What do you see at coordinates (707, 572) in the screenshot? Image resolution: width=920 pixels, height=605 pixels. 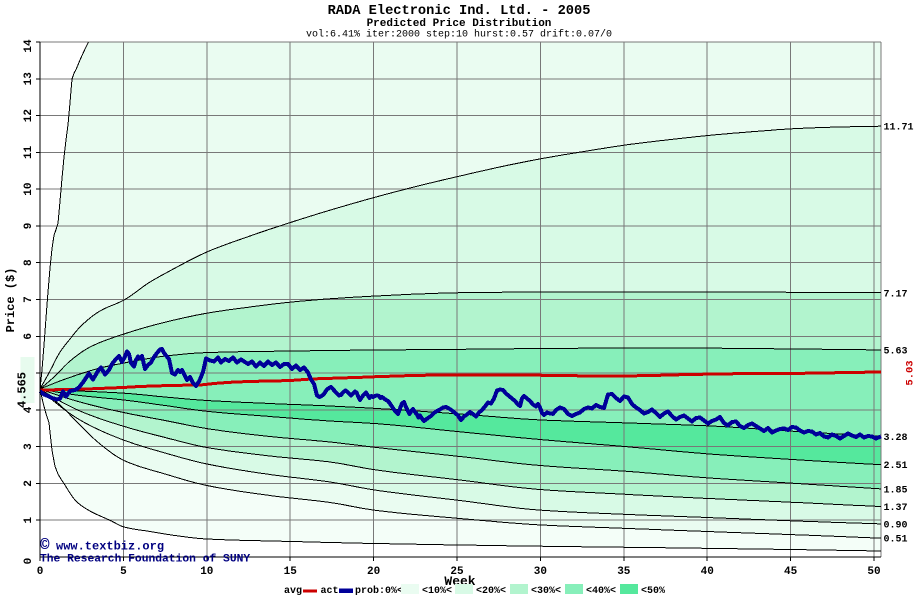 I see `svg-text: 40` at bounding box center [707, 572].